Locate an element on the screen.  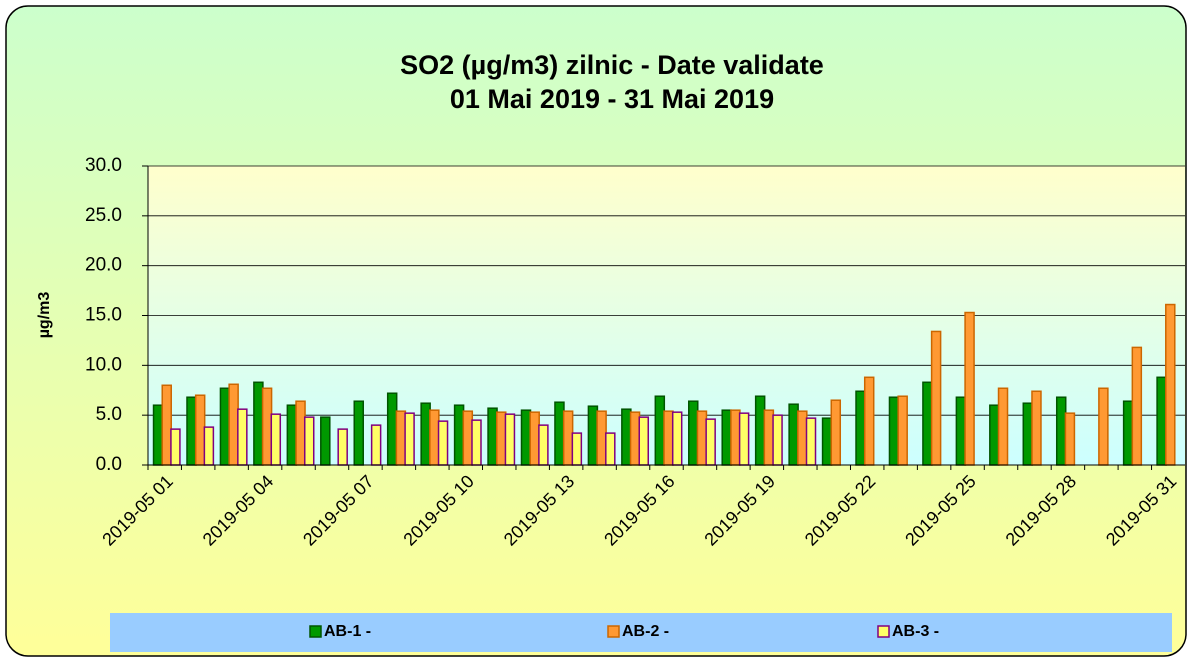
y-tick-label: 0.0 is located at coordinates (109, 464).